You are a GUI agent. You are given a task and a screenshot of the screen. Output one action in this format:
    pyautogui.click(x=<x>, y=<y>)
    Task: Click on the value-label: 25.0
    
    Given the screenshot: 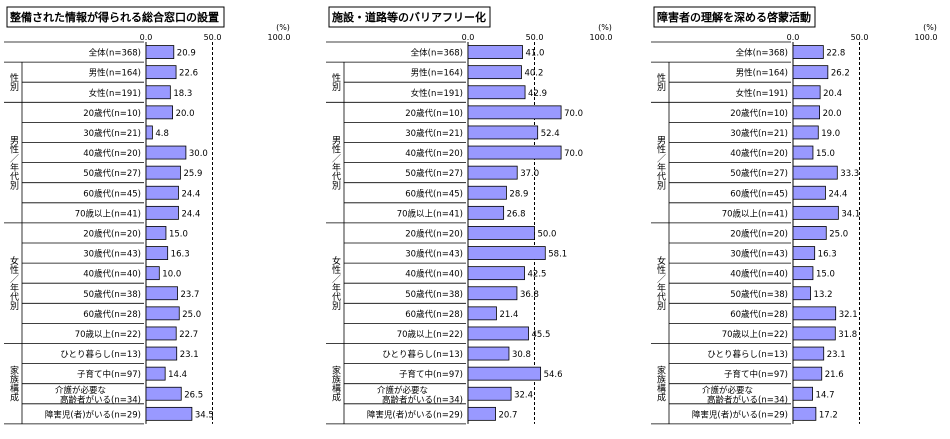 What is the action you would take?
    pyautogui.click(x=191, y=315)
    